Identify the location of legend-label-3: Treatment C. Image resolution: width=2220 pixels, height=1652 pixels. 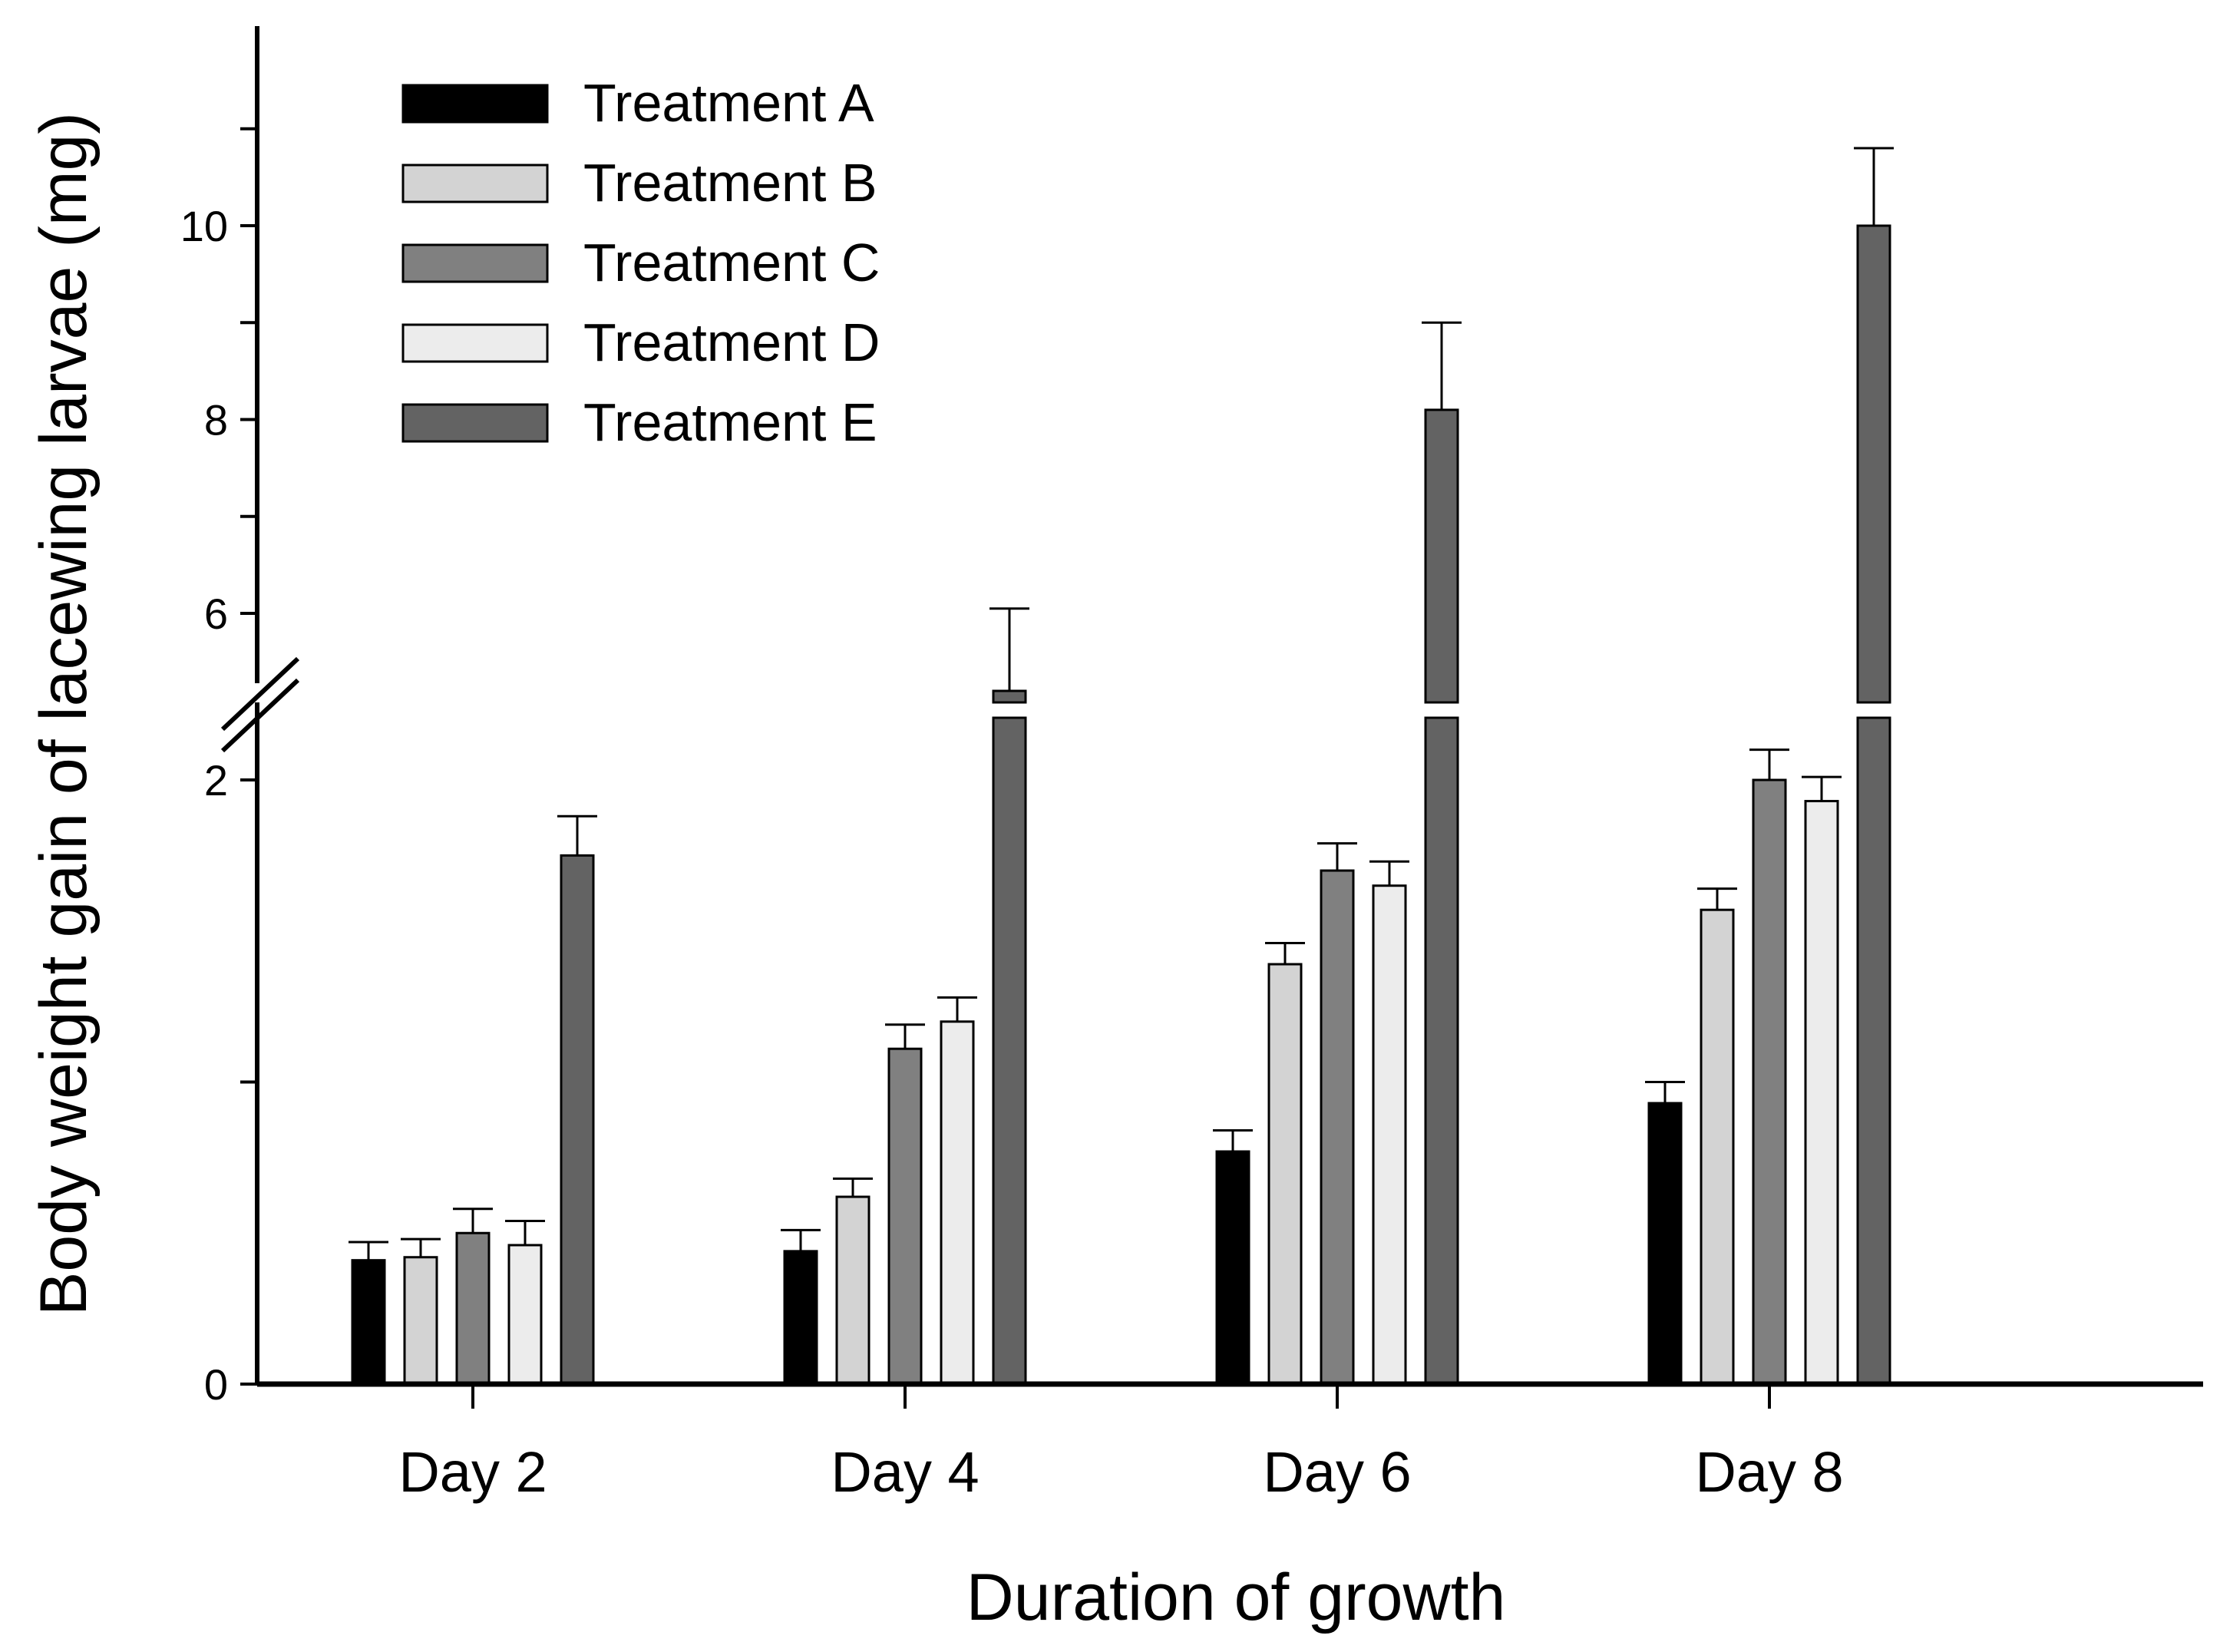
(732, 262).